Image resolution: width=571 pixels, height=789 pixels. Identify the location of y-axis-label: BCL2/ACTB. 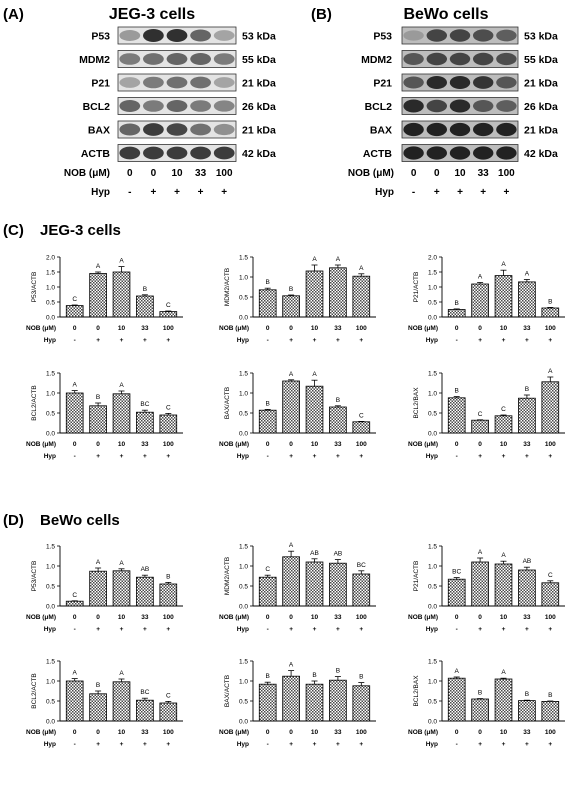
(34, 690).